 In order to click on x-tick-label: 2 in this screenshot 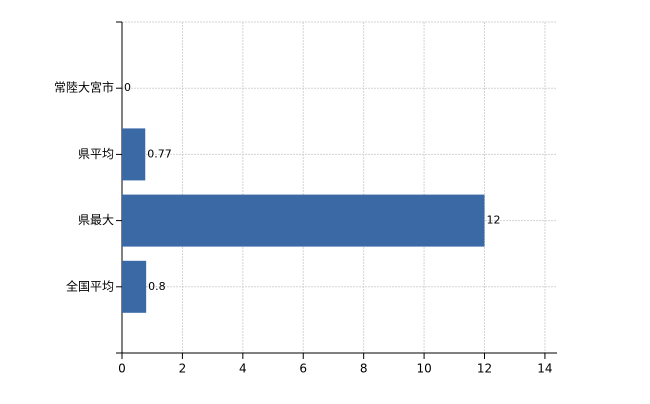, I will do `click(183, 369)`.